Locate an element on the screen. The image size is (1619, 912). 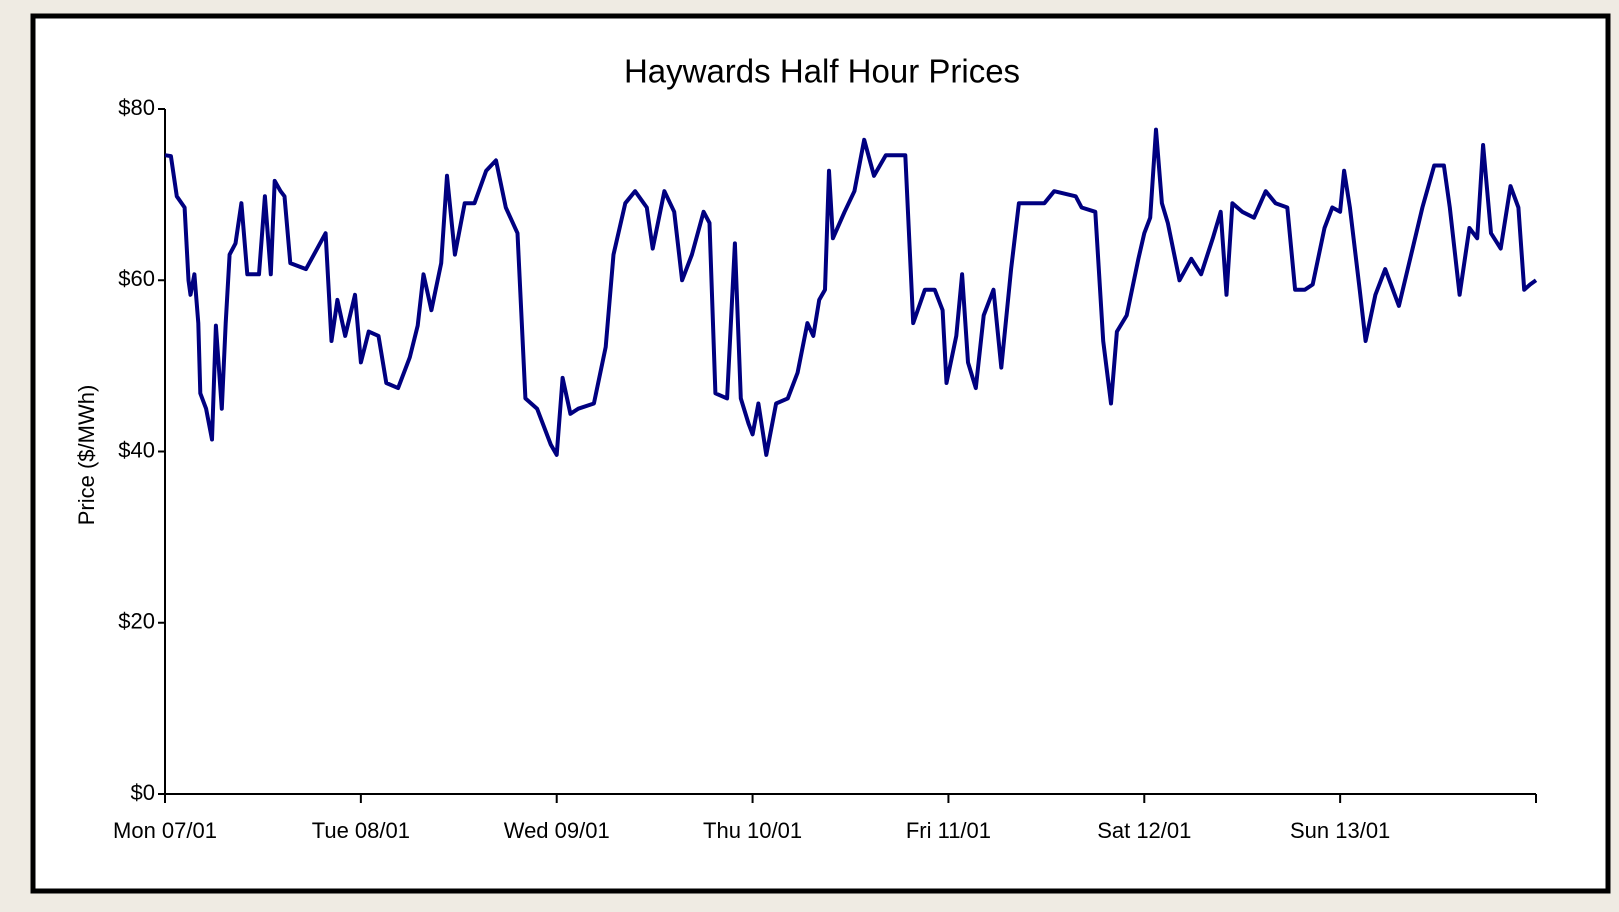
y-tick-label: $80 is located at coordinates (136, 107).